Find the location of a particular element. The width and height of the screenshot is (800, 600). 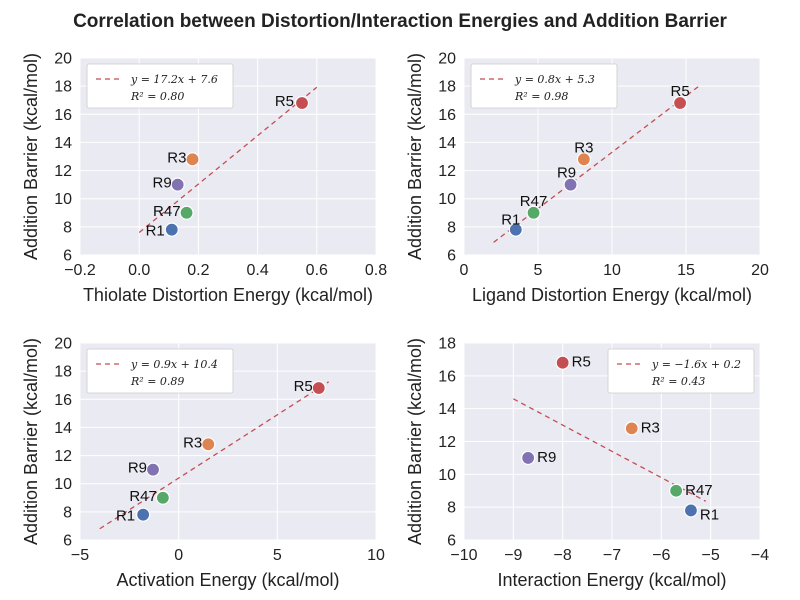

x-tick-label: −9 is located at coordinates (513, 555).